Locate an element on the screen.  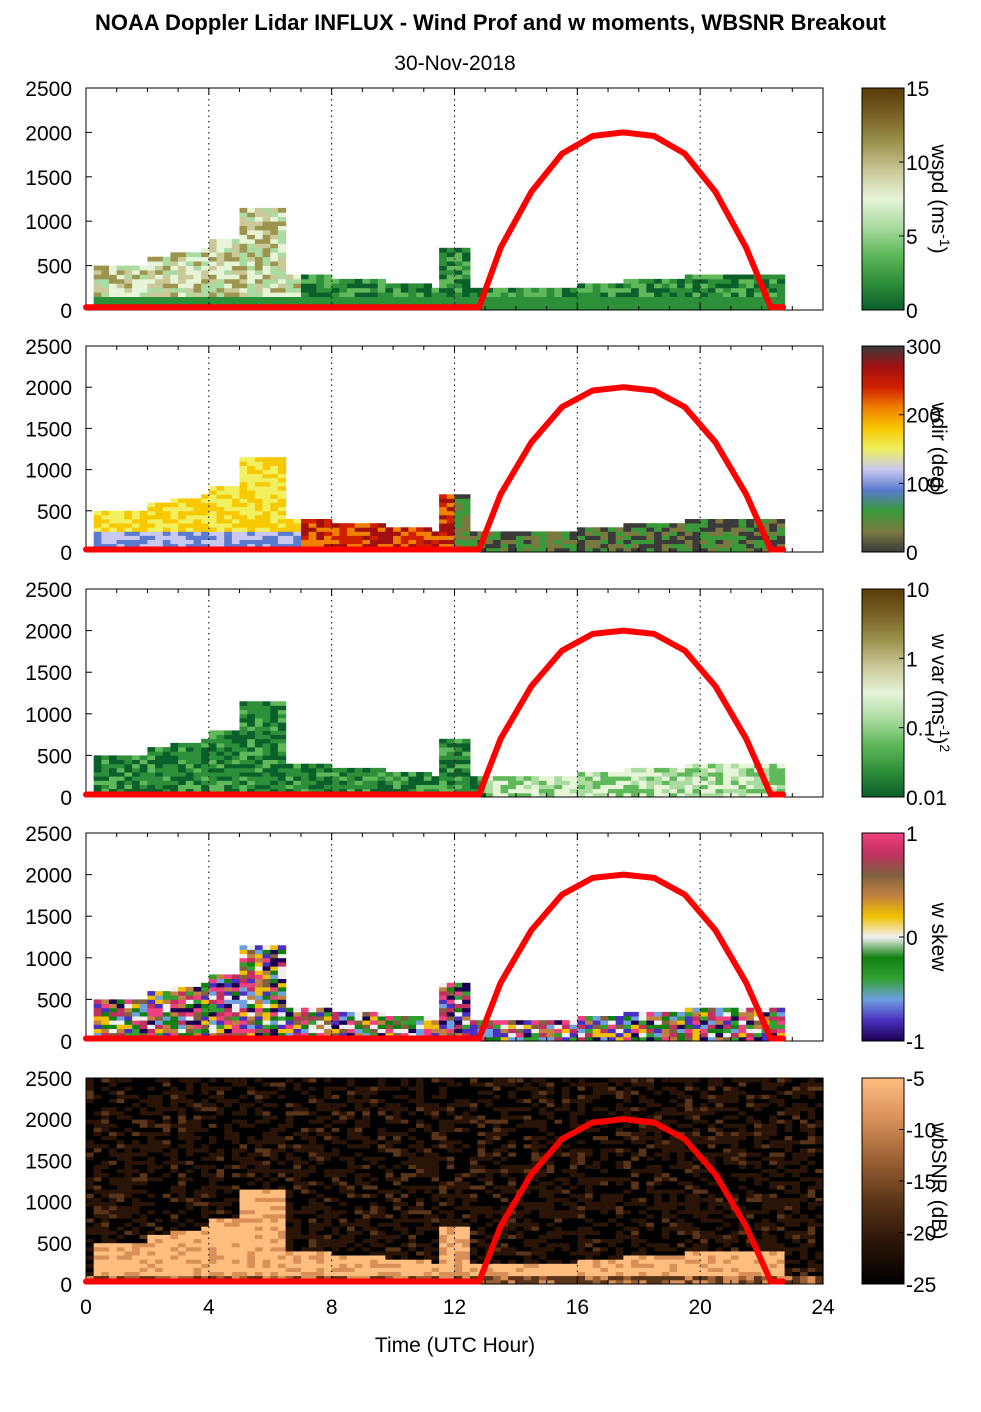
heatmap-wbsnr is located at coordinates (455, 1181).